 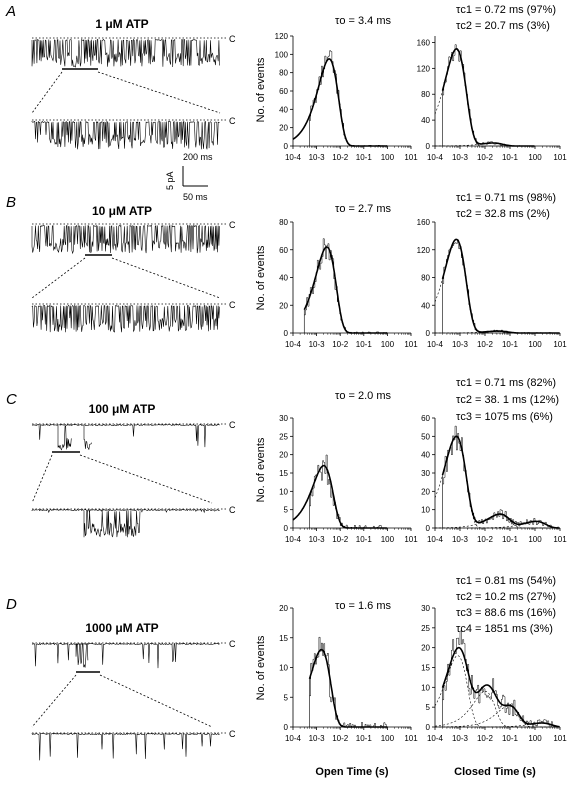 What do you see at coordinates (425, 628) in the screenshot?
I see `y-tick-label: 25` at bounding box center [425, 628].